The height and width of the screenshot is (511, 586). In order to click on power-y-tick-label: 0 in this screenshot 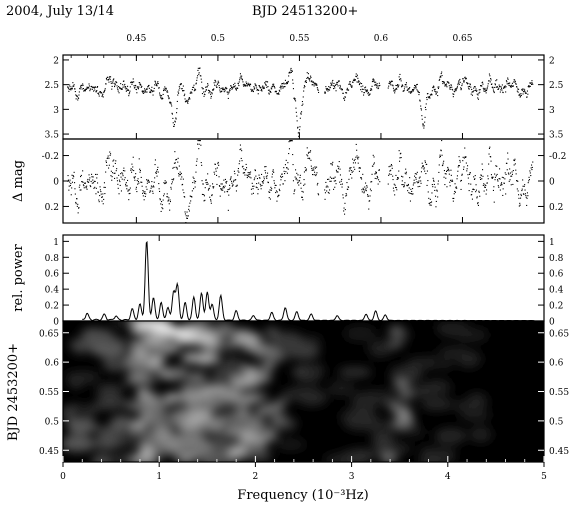, I will do `click(56, 323)`.